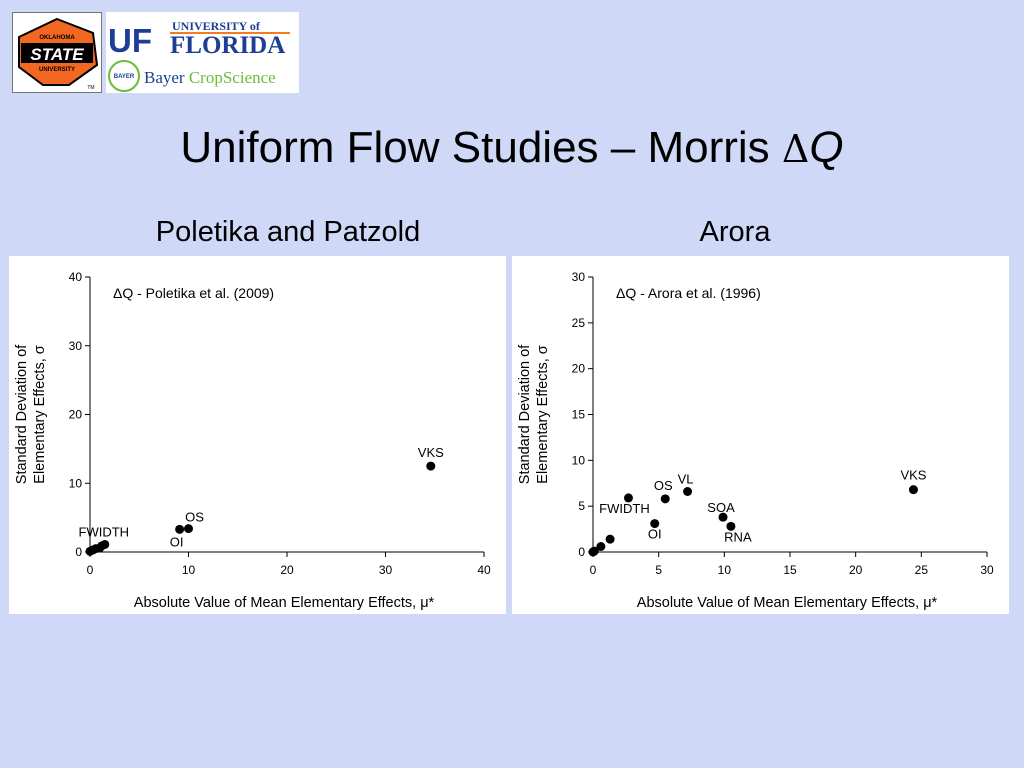  Describe the element at coordinates (78, 552) in the screenshot. I see `chart0-y-tick-label: 0` at that location.